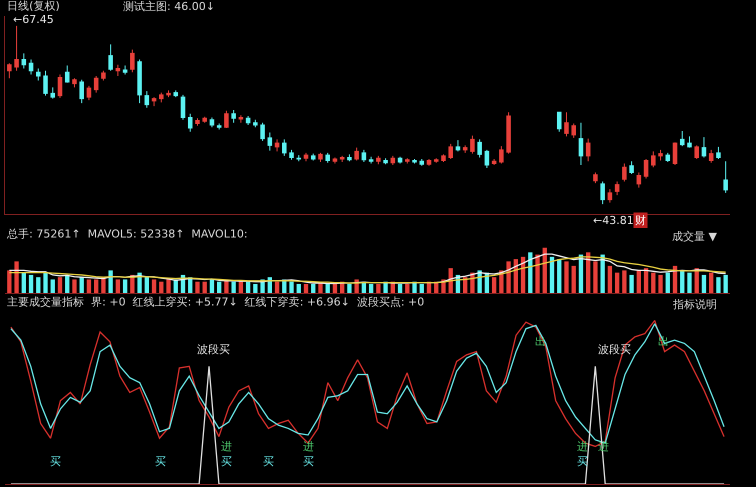 Image resolution: width=756 pixels, height=487 pixels. What do you see at coordinates (33, 19) in the screenshot?
I see `annotation: ←67.45` at bounding box center [33, 19].